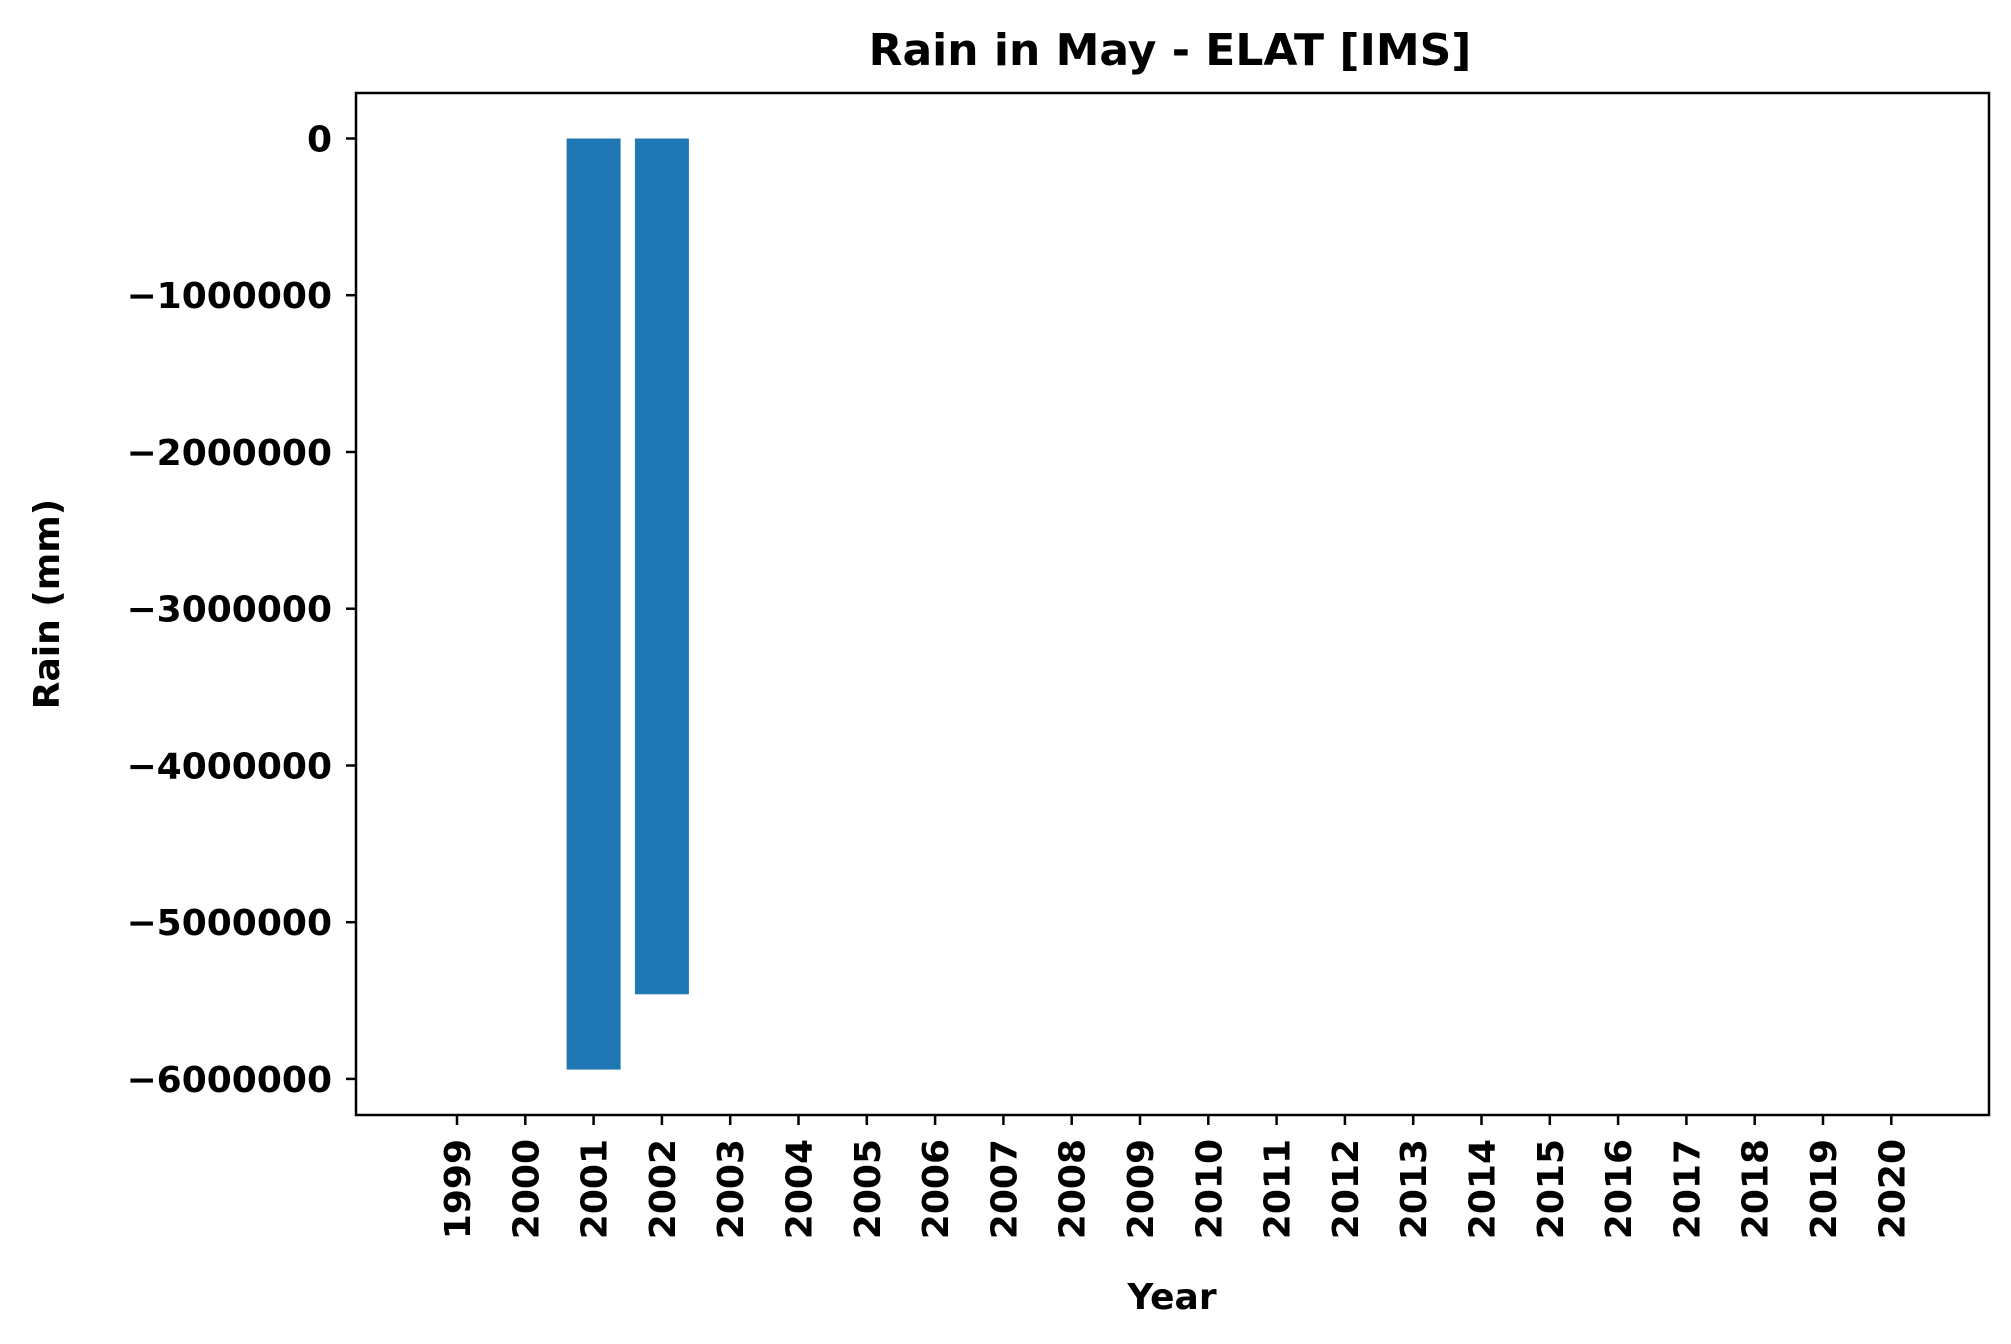 This screenshot has height=1344, width=2011. Describe the element at coordinates (868, 1189) in the screenshot. I see `x-tick-label-2005: 2005` at that location.